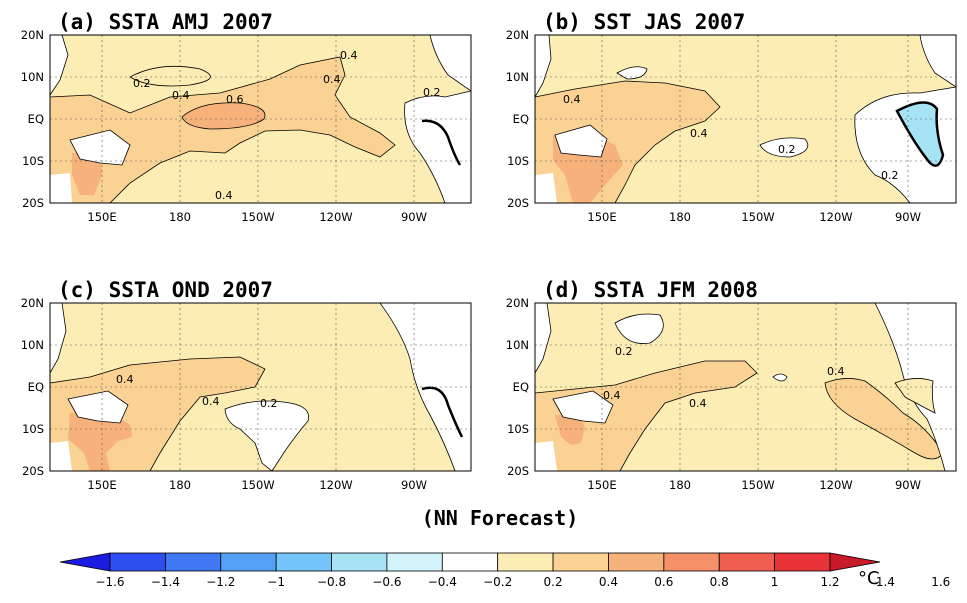  Describe the element at coordinates (109, 582) in the screenshot. I see `colorbar-tick-label: −1.6` at that location.